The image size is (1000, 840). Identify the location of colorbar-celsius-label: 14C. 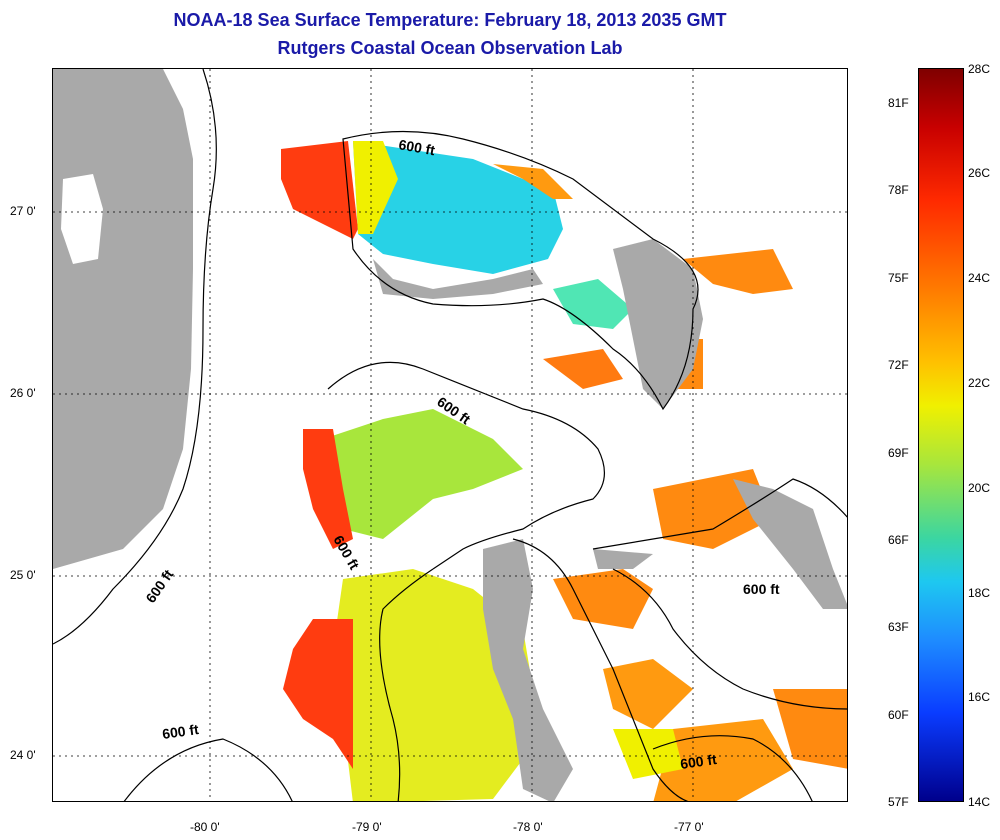
(979, 802).